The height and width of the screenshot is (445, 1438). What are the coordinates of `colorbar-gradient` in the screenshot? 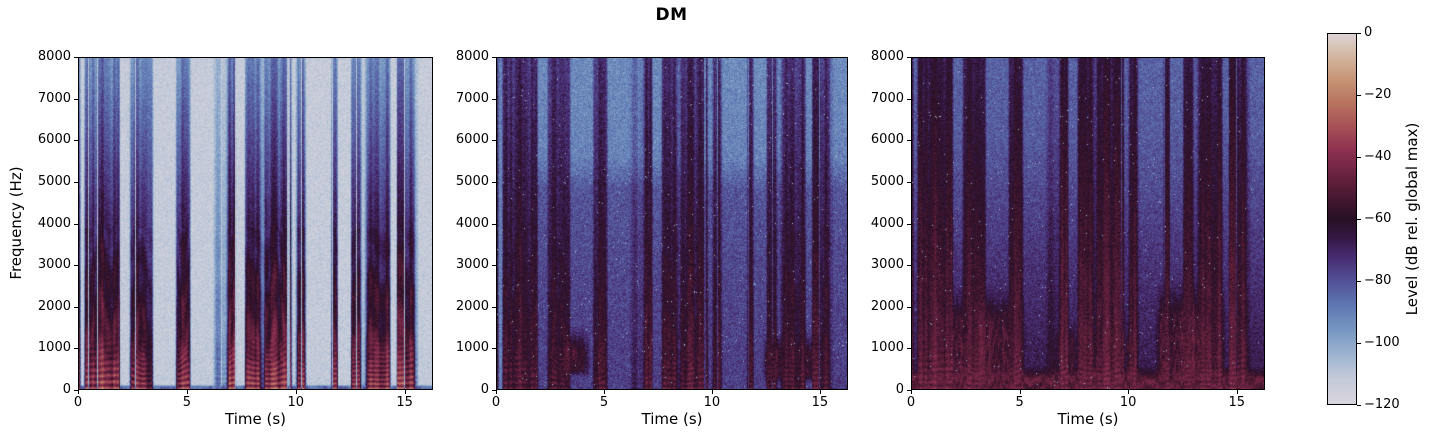 It's located at (1342, 219).